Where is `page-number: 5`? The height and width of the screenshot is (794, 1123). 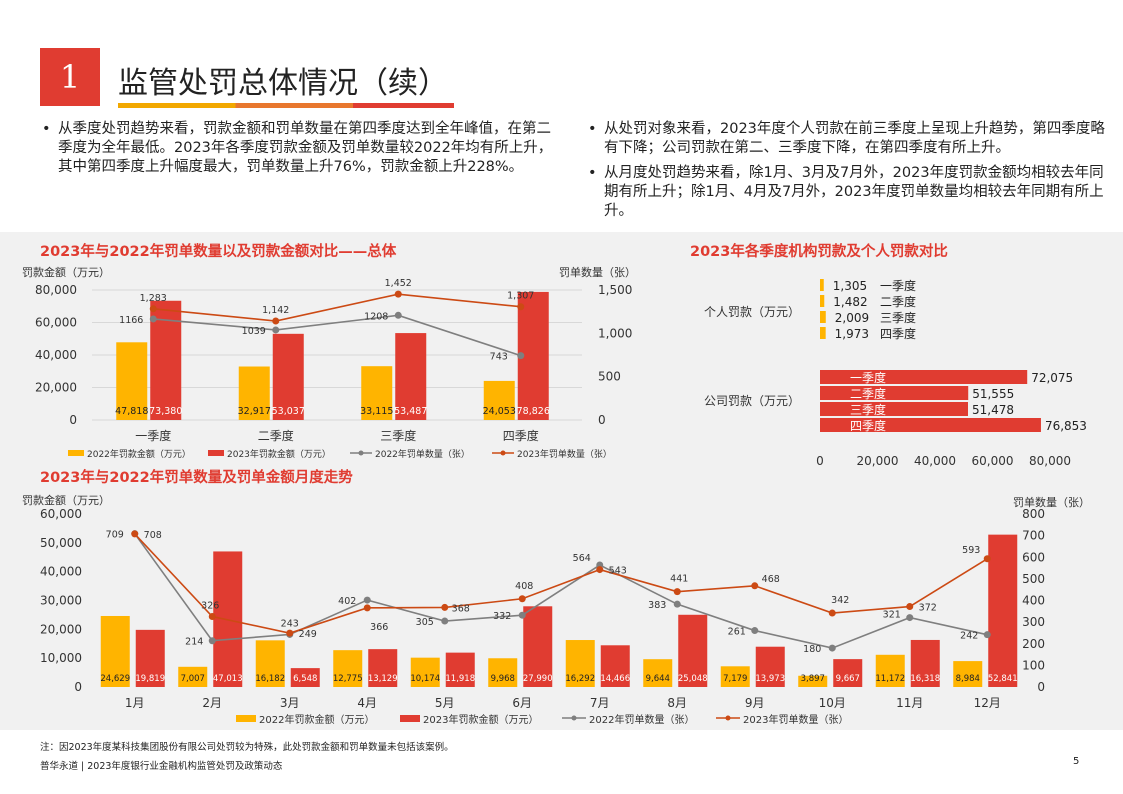
page-number: 5 is located at coordinates (1076, 761).